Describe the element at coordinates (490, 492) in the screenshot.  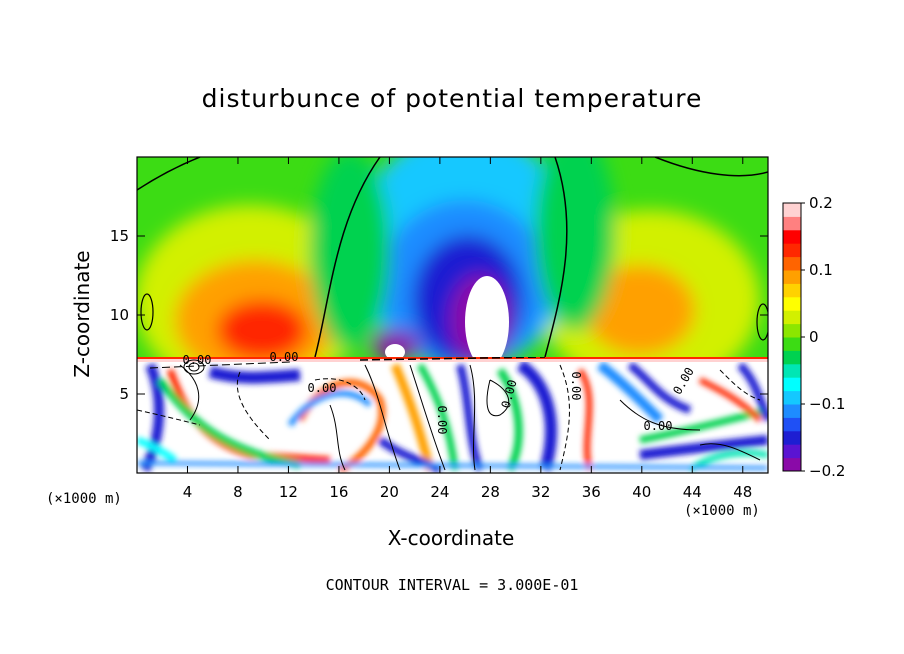
I see `x-tick-label: 28` at that location.